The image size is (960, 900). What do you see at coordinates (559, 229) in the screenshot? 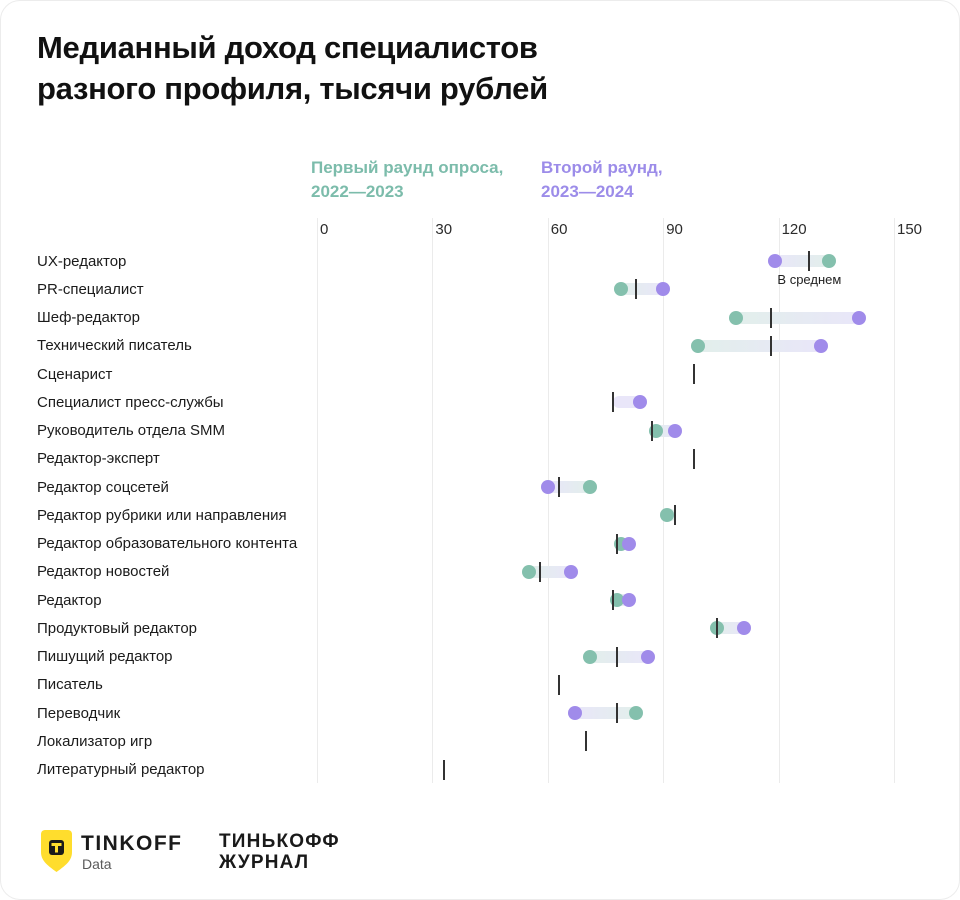
I see `x-axis-tick-label: 60` at bounding box center [559, 229].